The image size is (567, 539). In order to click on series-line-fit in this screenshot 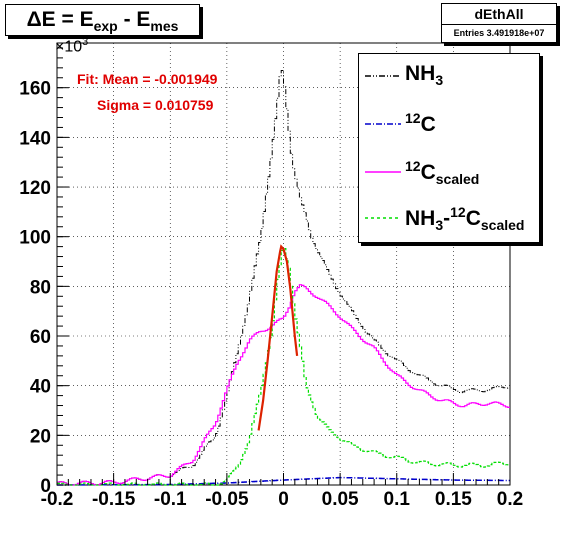, I will do `click(278, 337)`.